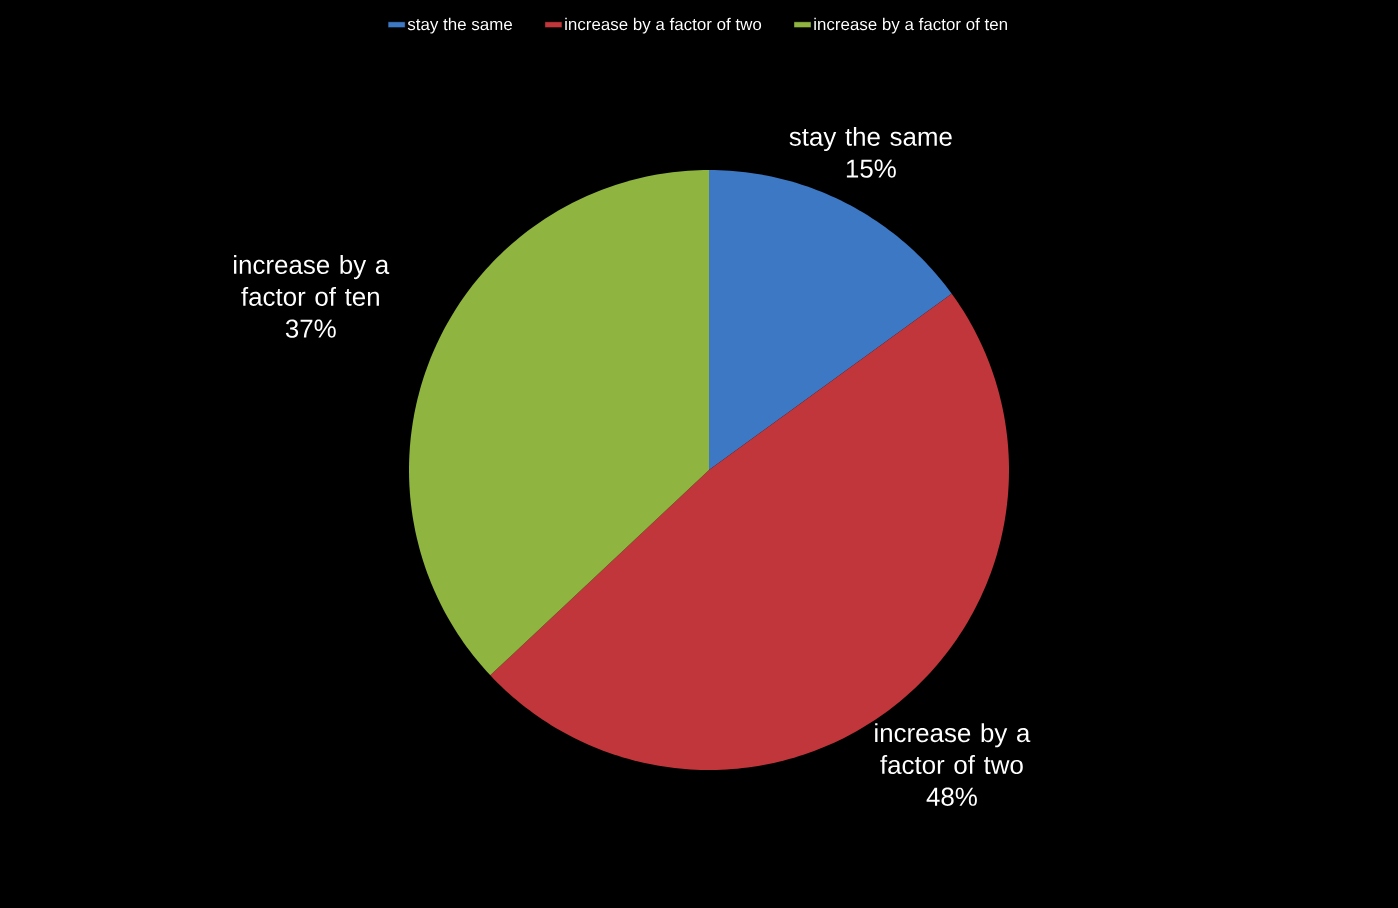 The image size is (1398, 908). Describe the element at coordinates (310, 328) in the screenshot. I see `data-label: 37%` at that location.